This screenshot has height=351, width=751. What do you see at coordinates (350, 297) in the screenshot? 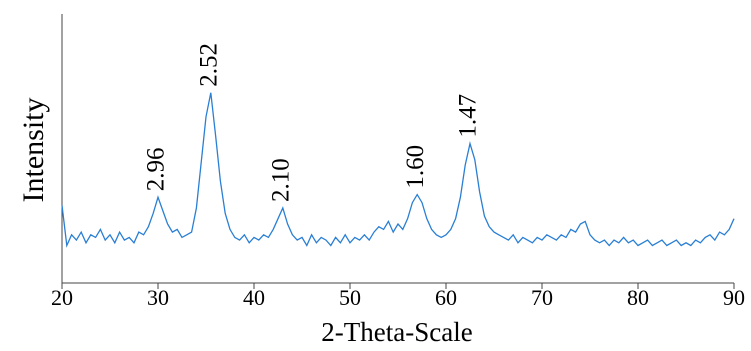
I see `x-tick-label: 50` at bounding box center [350, 297].